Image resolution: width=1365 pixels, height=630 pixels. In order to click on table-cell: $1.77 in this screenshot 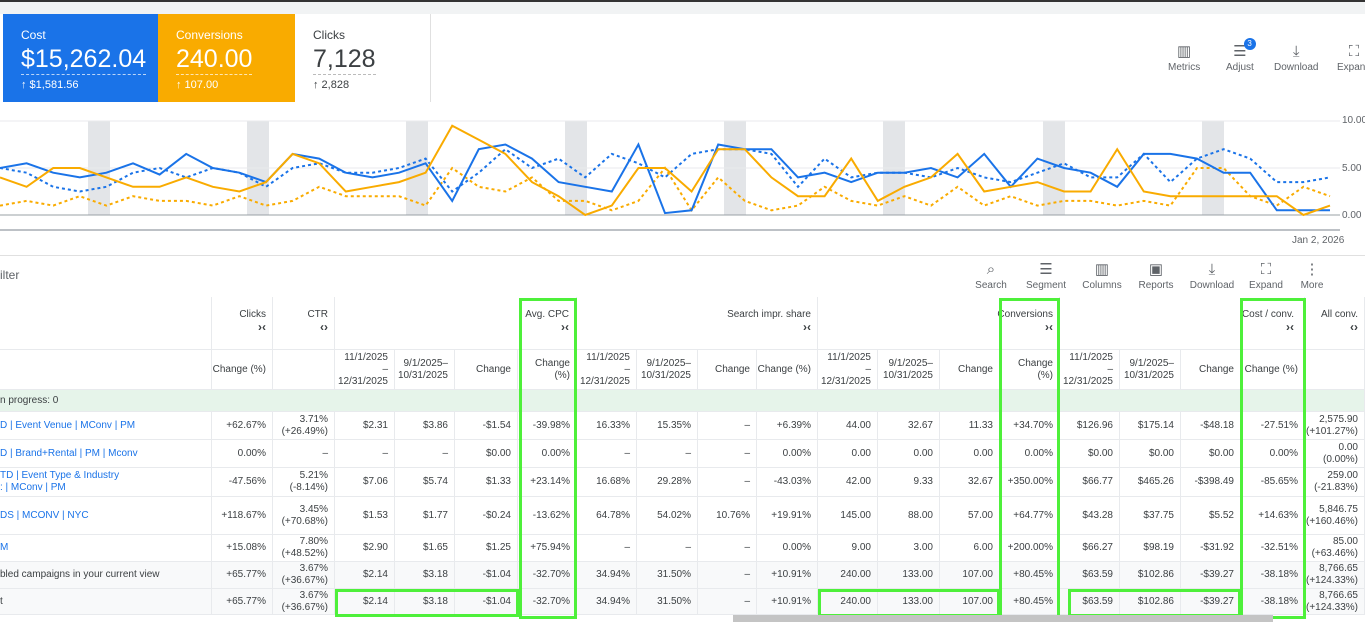, I will do `click(425, 516)`.